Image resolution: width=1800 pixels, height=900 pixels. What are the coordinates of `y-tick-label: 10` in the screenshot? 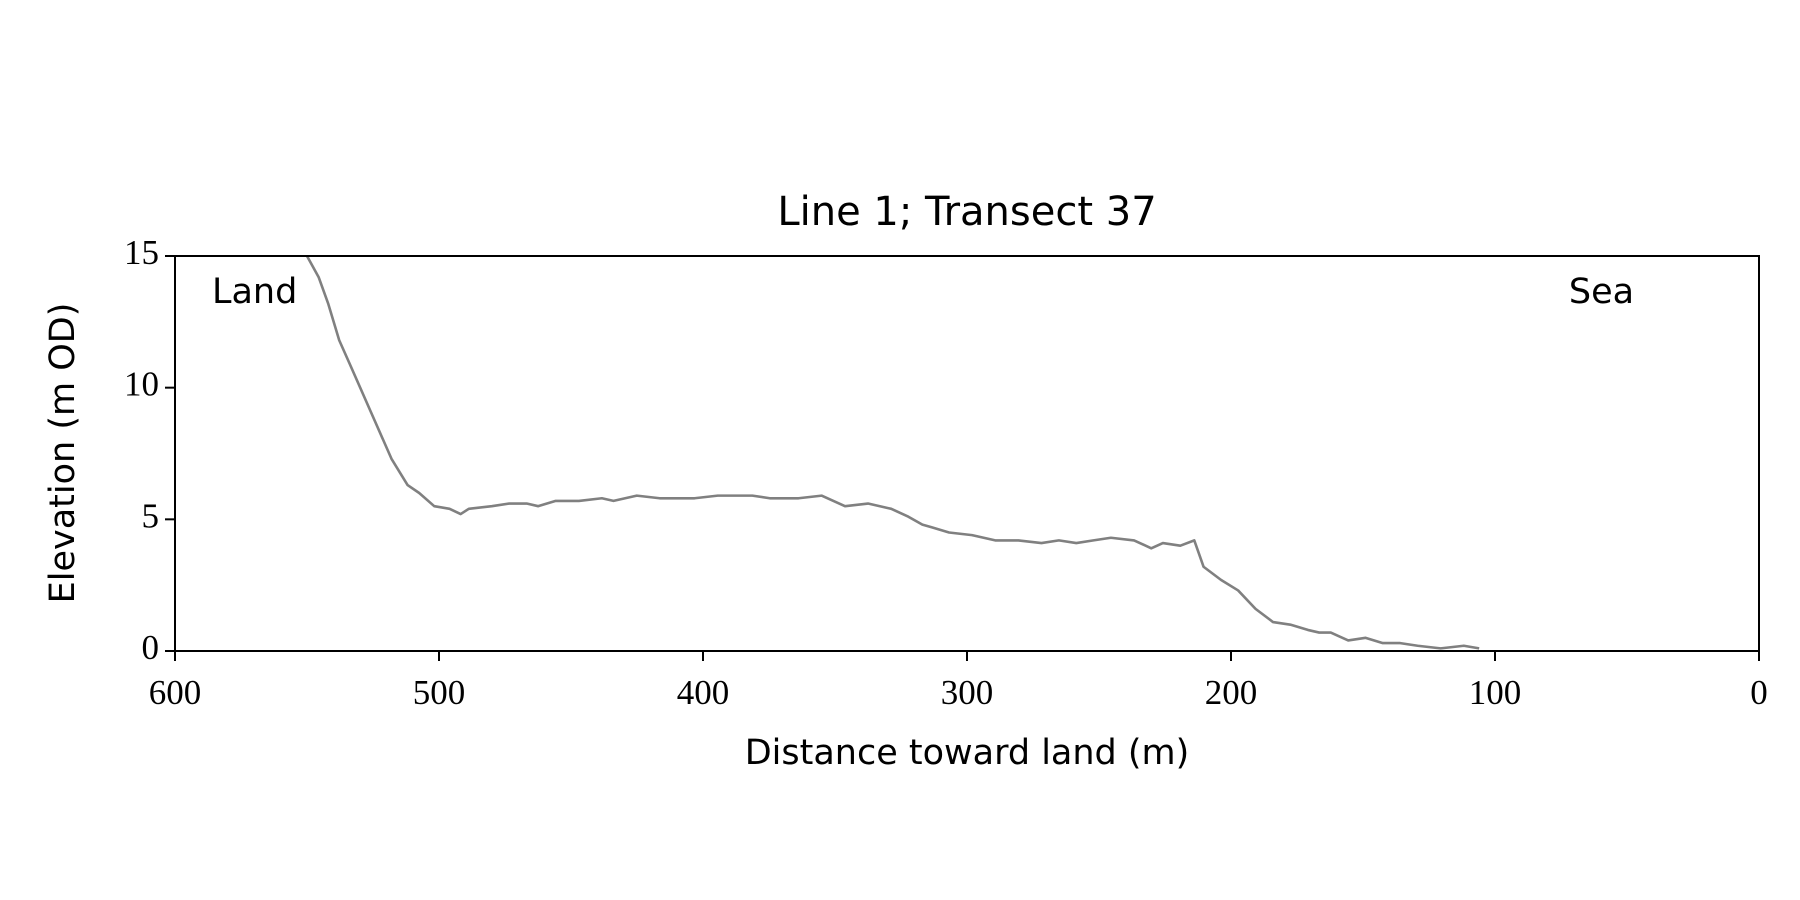 It's located at (141, 384).